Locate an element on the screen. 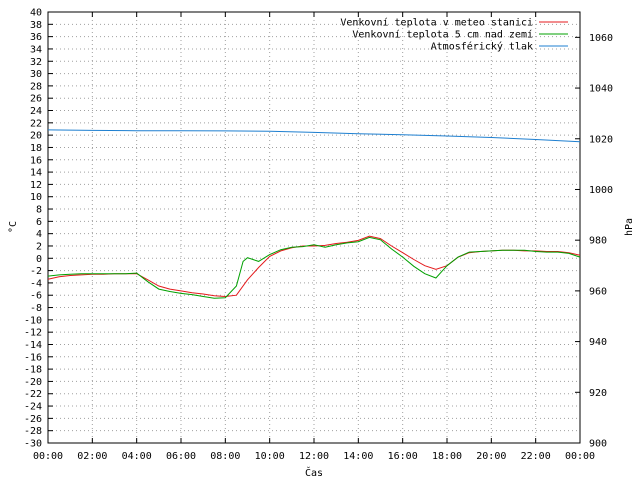 This screenshot has height=480, width=640. x-tick-label: 14:00 is located at coordinates (358, 456).